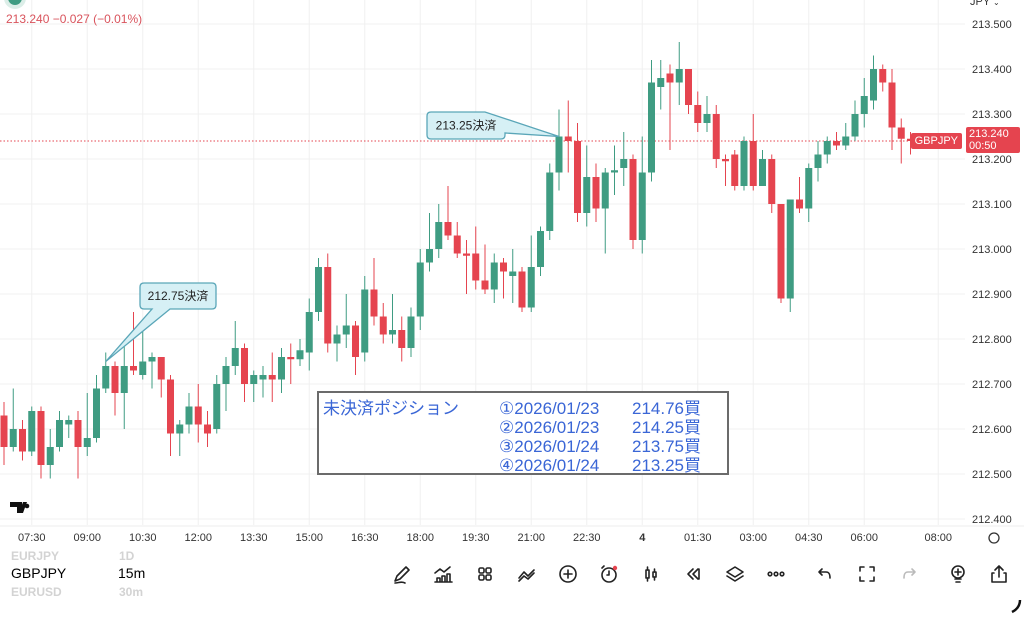  Describe the element at coordinates (609, 574) in the screenshot. I see `alert-button` at that location.